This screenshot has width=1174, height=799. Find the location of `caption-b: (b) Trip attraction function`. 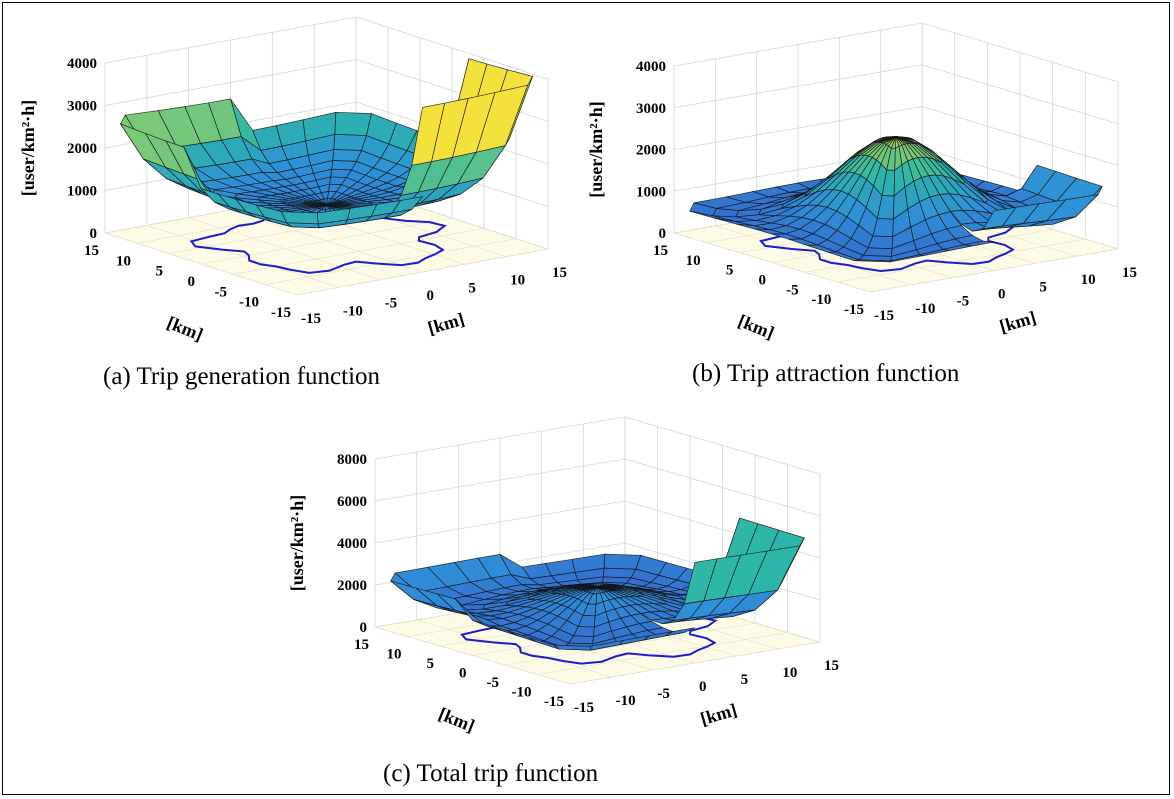

caption-b: (b) Trip attraction function is located at coordinates (826, 373).